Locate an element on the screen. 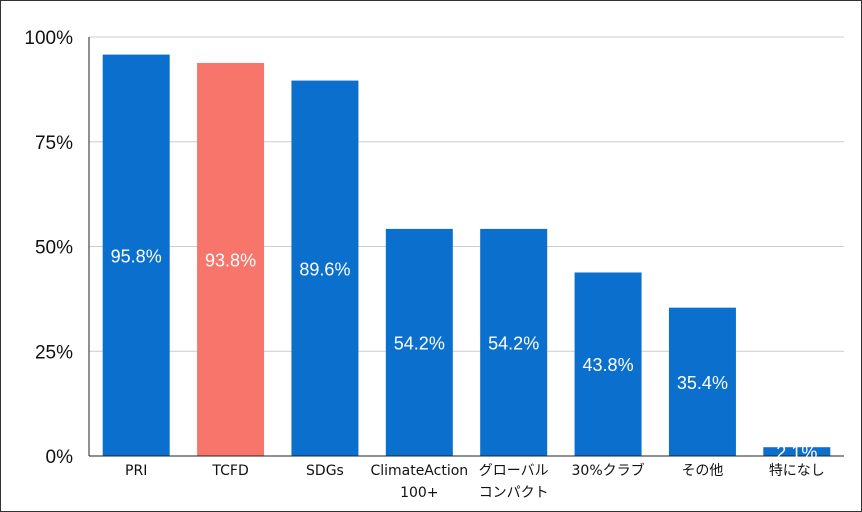 The height and width of the screenshot is (512, 862). y-tick-label: 0% is located at coordinates (60, 457).